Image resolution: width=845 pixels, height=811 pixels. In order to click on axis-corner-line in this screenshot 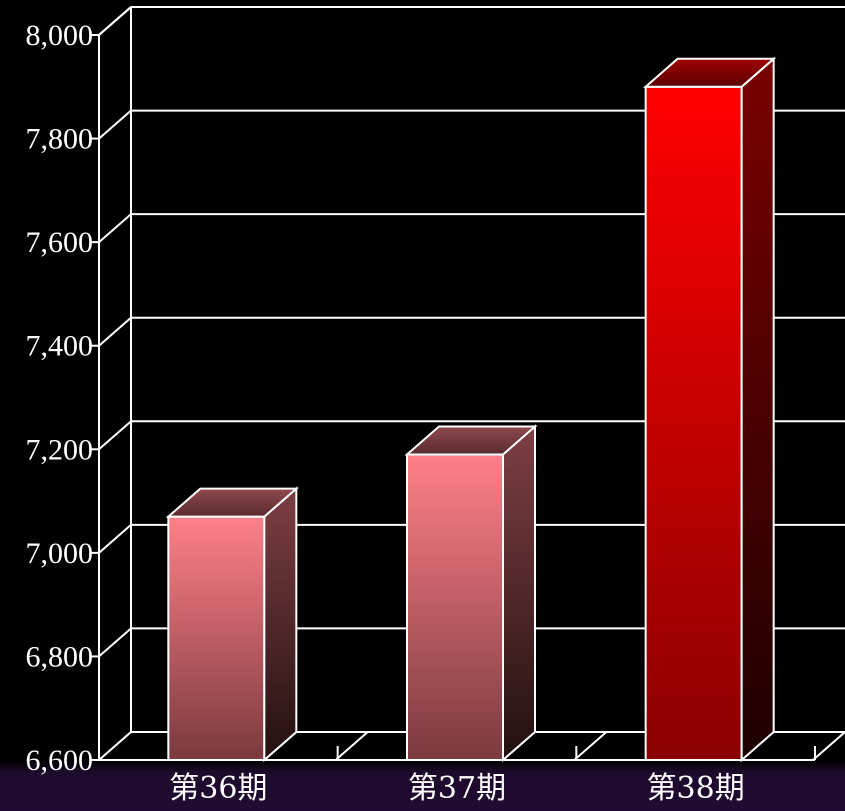, I will do `click(115, 21)`.